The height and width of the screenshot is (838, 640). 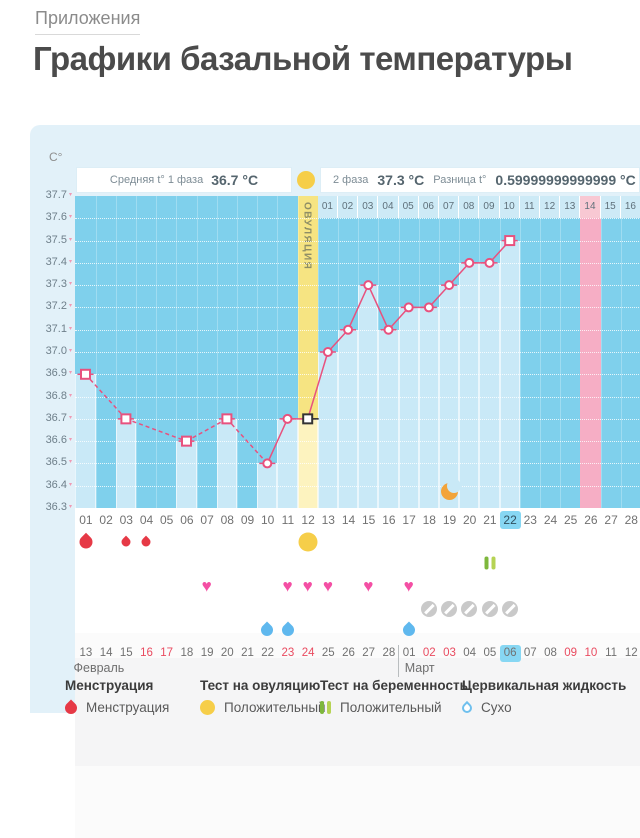 I want to click on menstruation-drop-icon, so click(x=146, y=542).